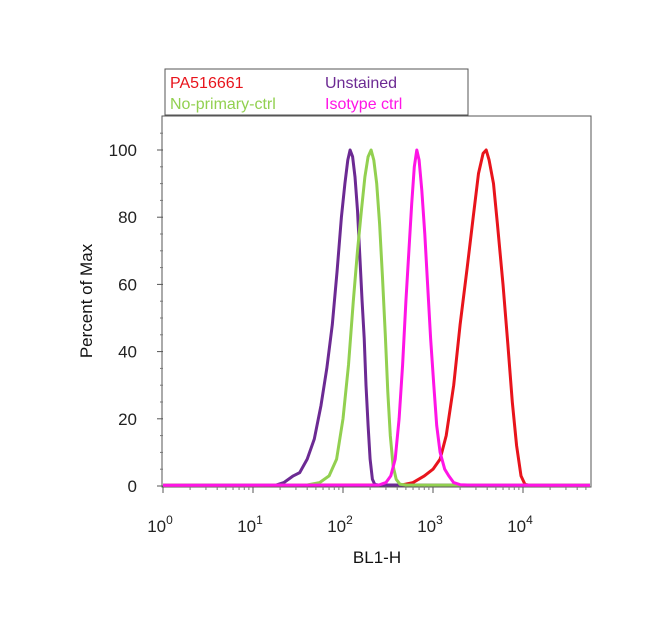 The image size is (650, 640). What do you see at coordinates (136, 318) in the screenshot?
I see `y-axis: 0 20 40 60 80 100` at bounding box center [136, 318].